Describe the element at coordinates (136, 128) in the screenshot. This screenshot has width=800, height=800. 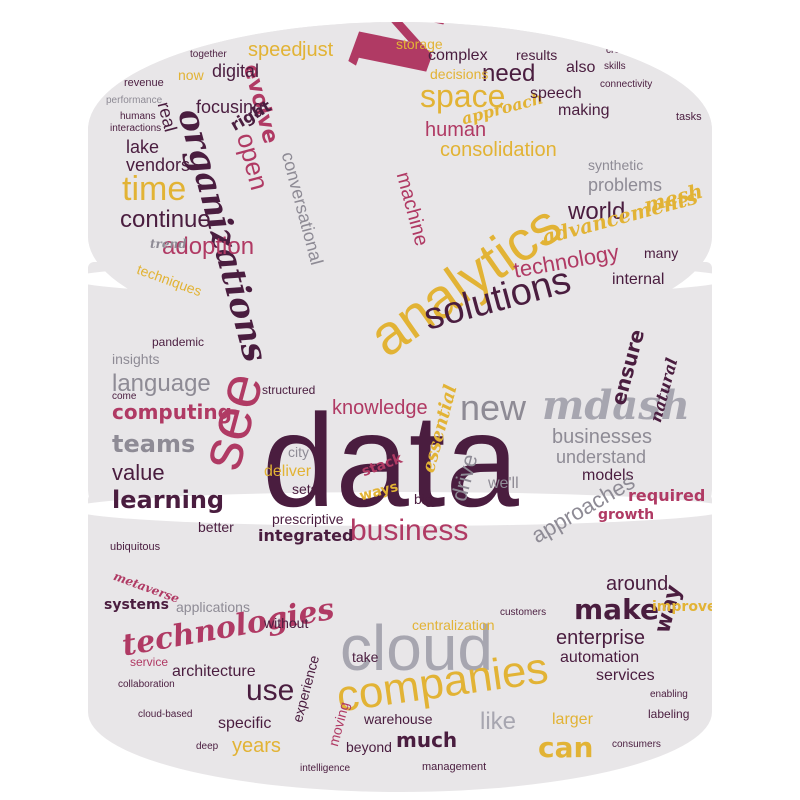
I see `word-interactions: interactions` at that location.